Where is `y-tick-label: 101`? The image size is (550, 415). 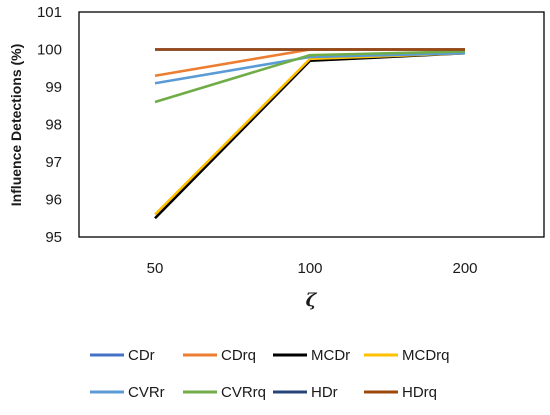
y-tick-label: 101 is located at coordinates (49, 12).